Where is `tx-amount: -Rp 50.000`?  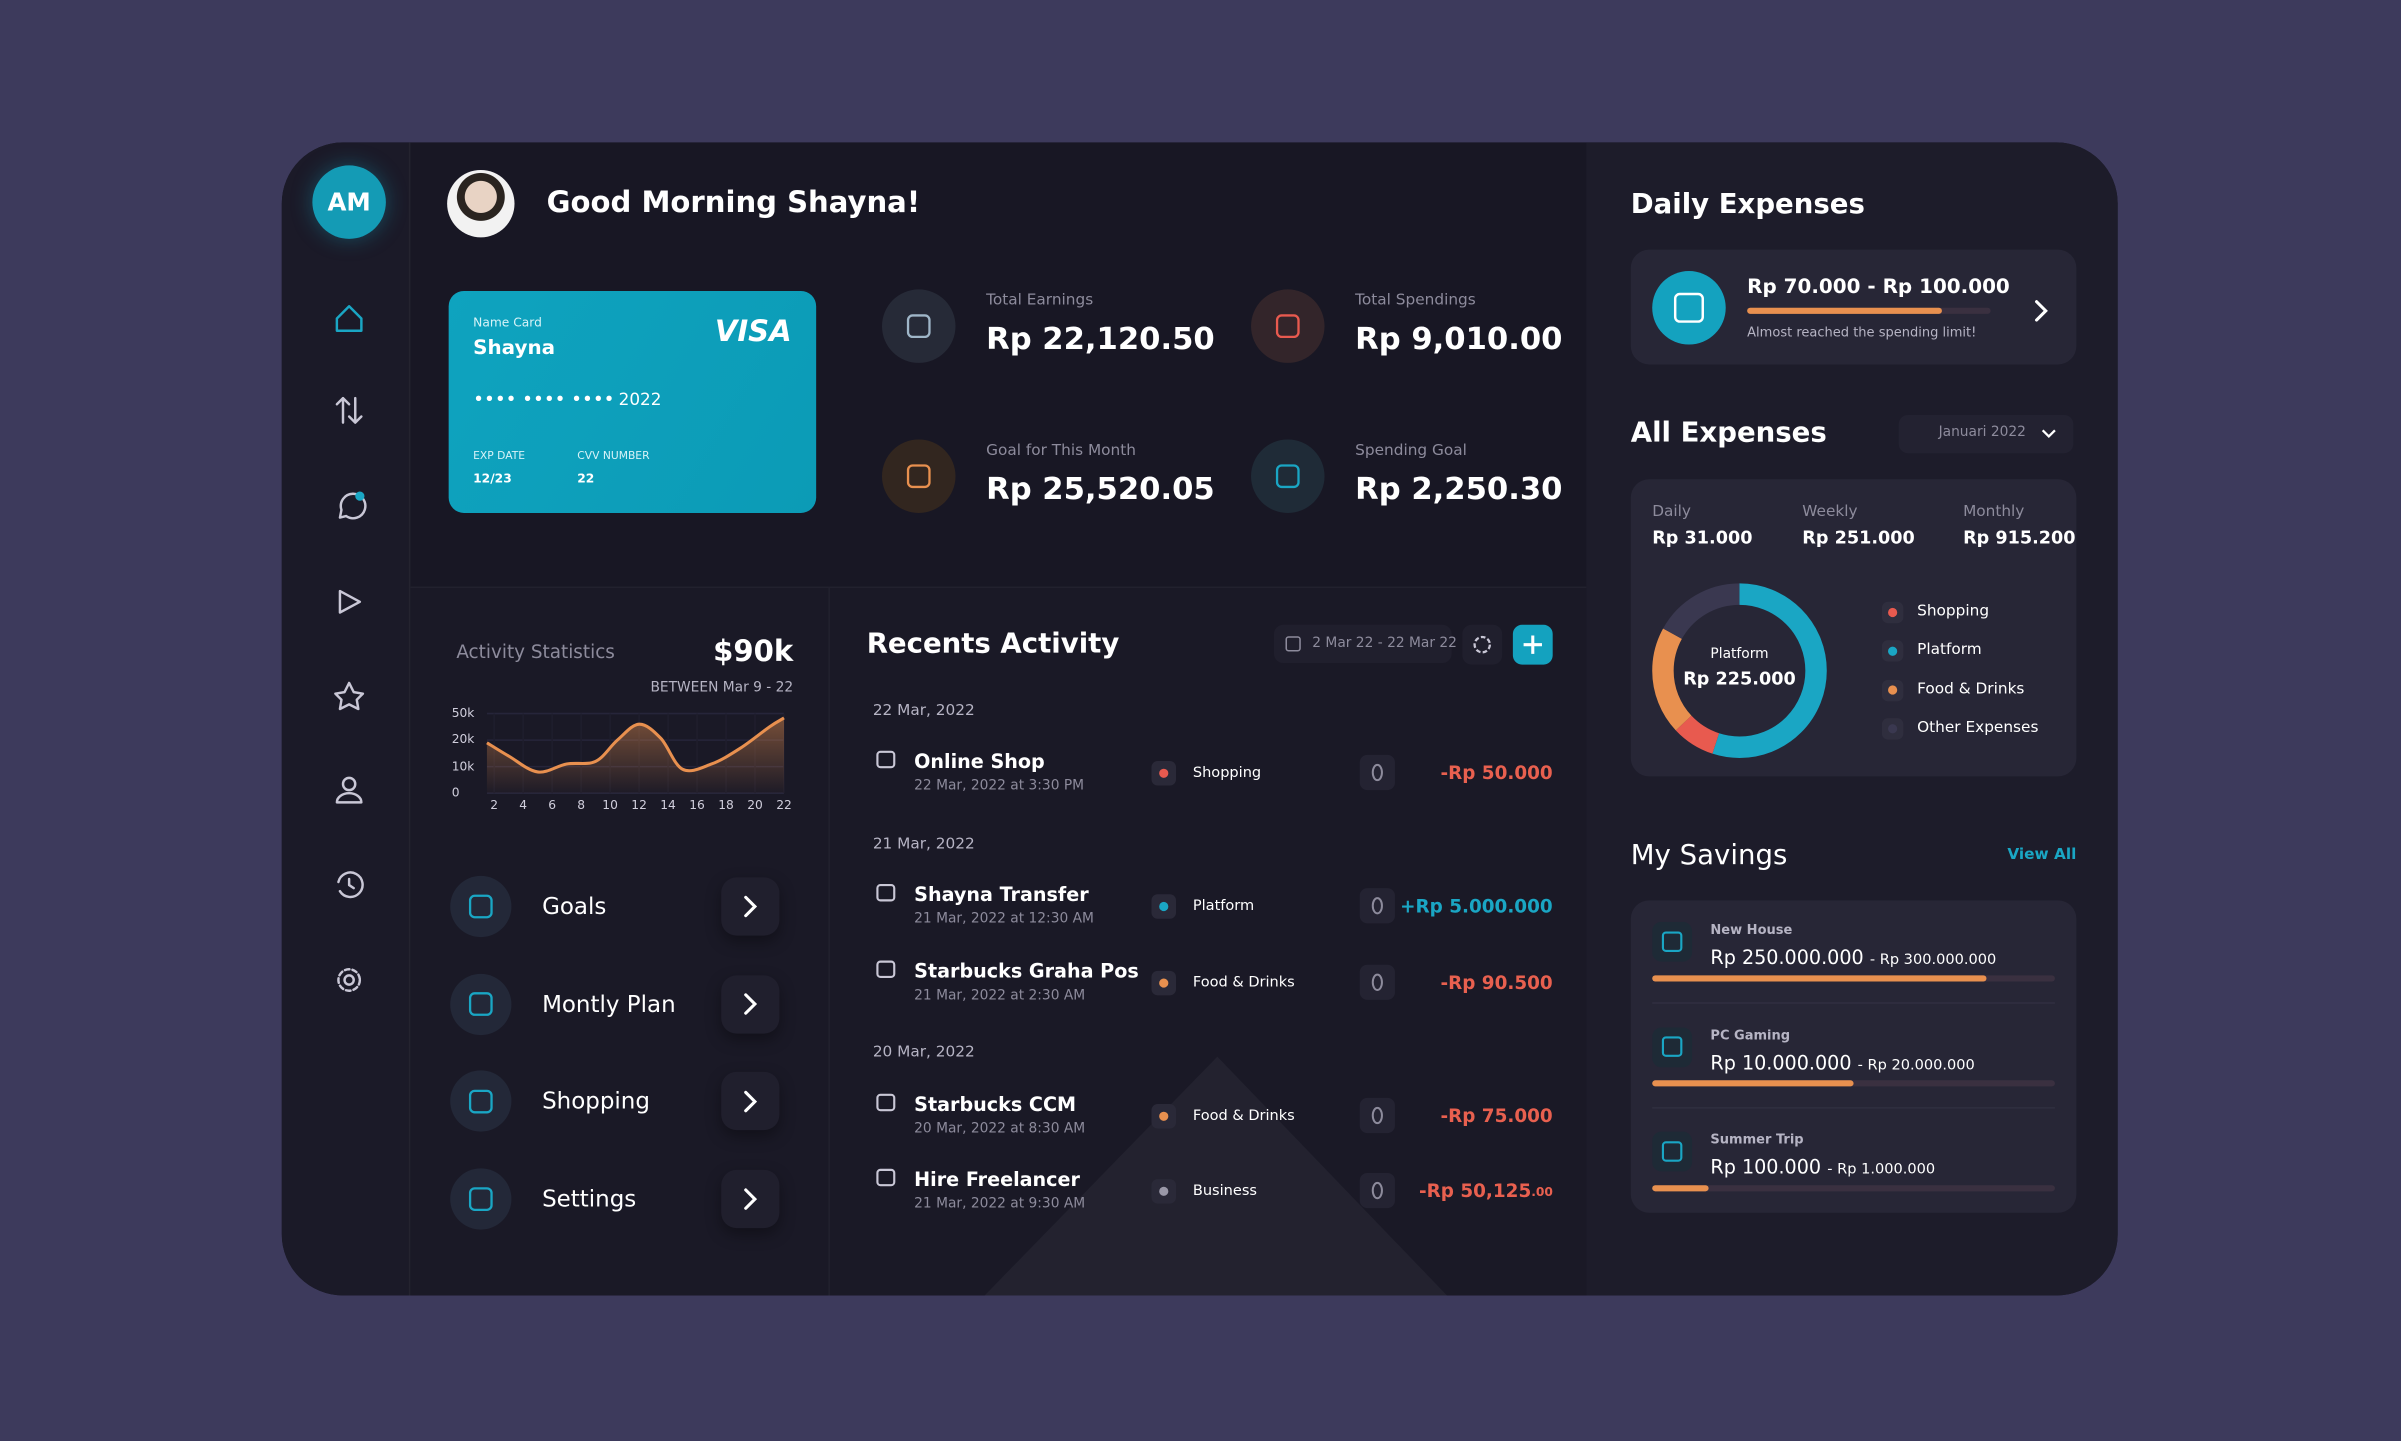 tx-amount: -Rp 50.000 is located at coordinates (1496, 773).